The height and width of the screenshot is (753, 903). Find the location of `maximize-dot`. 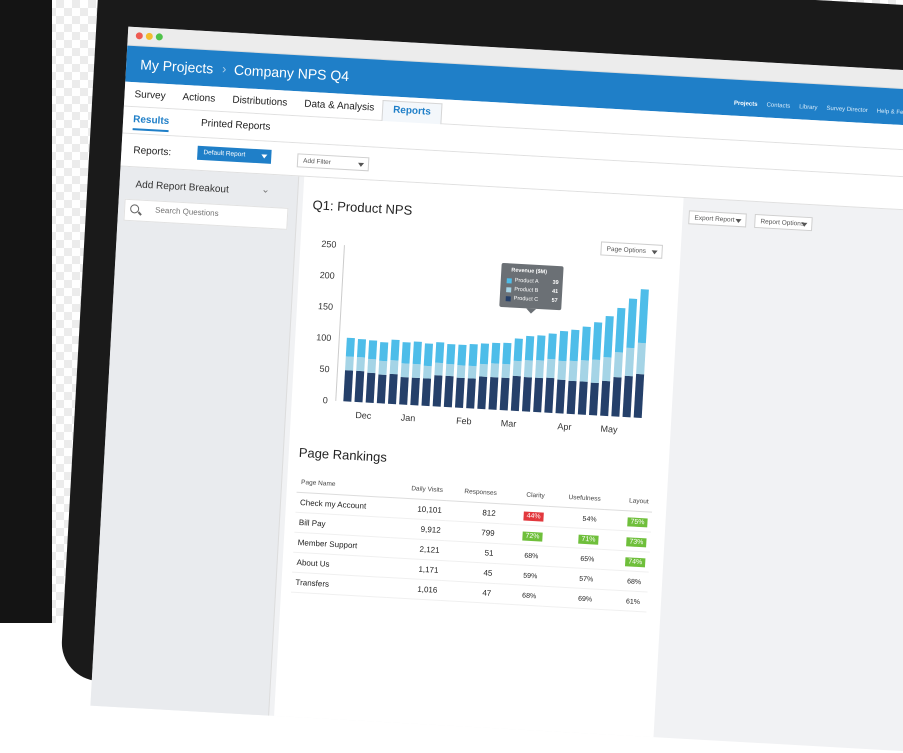

maximize-dot is located at coordinates (159, 37).